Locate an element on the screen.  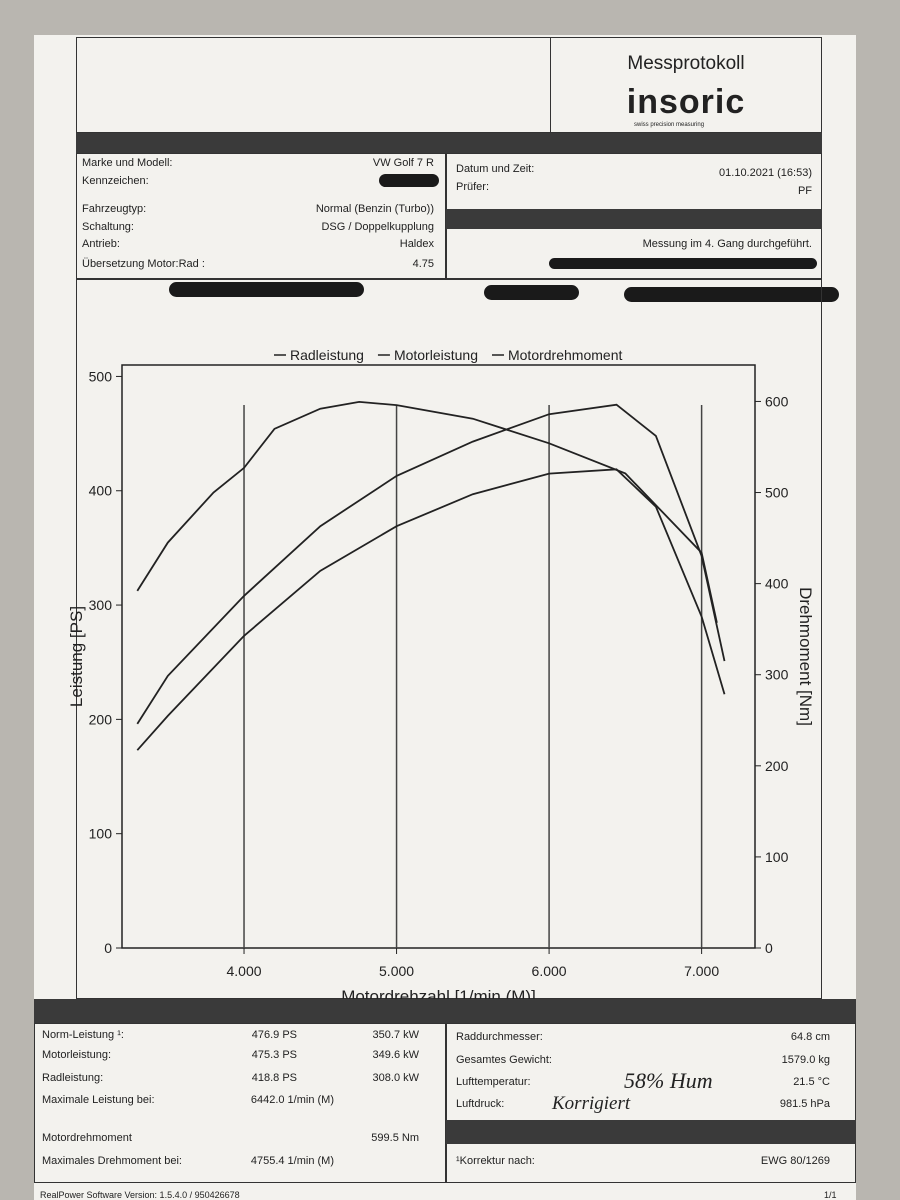
field-label: Gesamtes Gewicht: is located at coordinates (504, 1060).